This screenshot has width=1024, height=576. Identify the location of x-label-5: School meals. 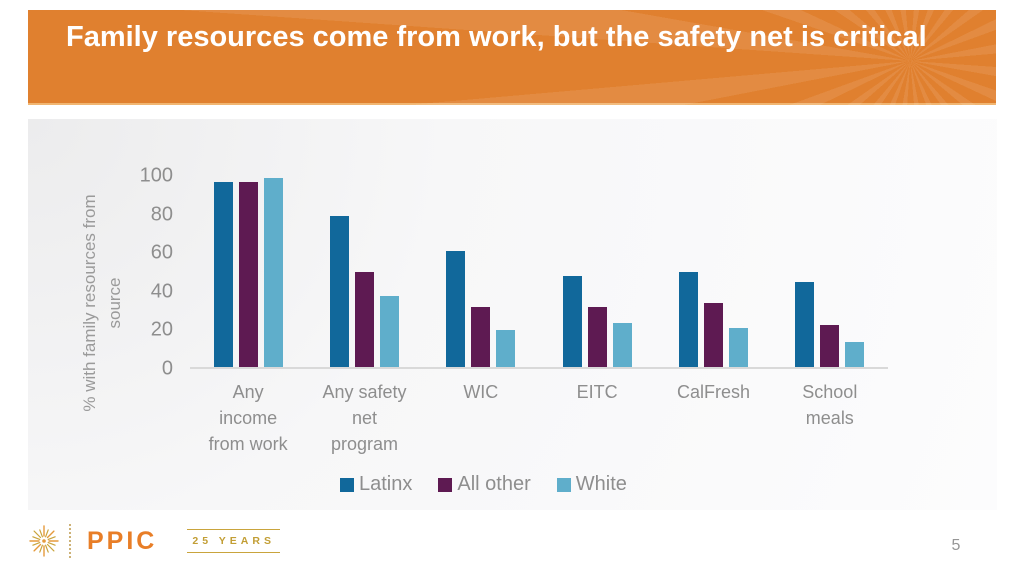
(830, 405).